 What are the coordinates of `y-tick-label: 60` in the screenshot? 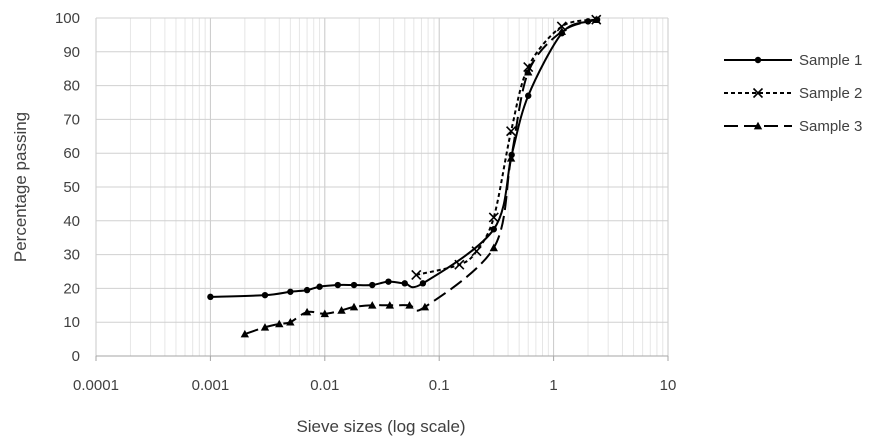 It's located at (71, 153).